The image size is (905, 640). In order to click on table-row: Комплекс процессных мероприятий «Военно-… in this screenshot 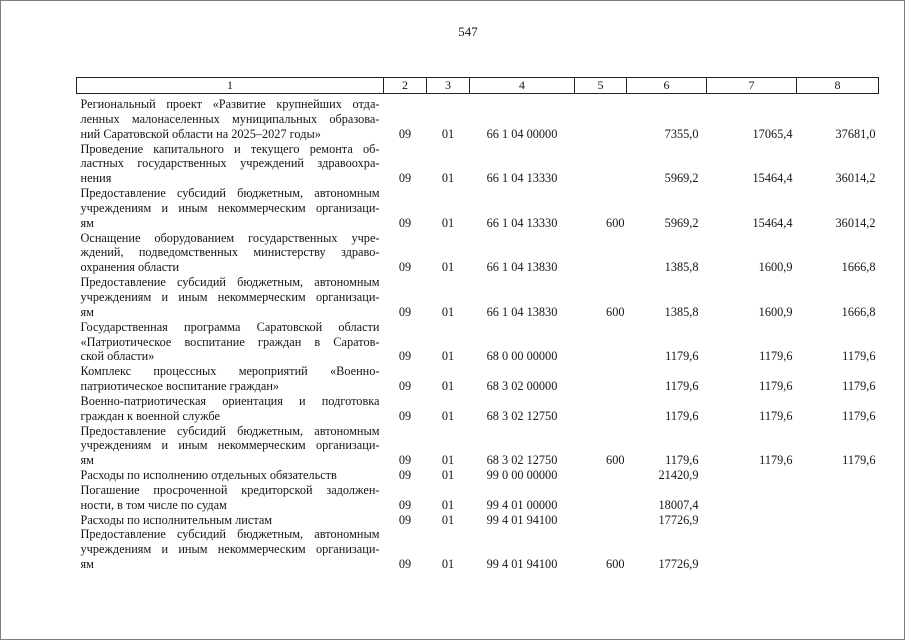, I will do `click(478, 379)`.